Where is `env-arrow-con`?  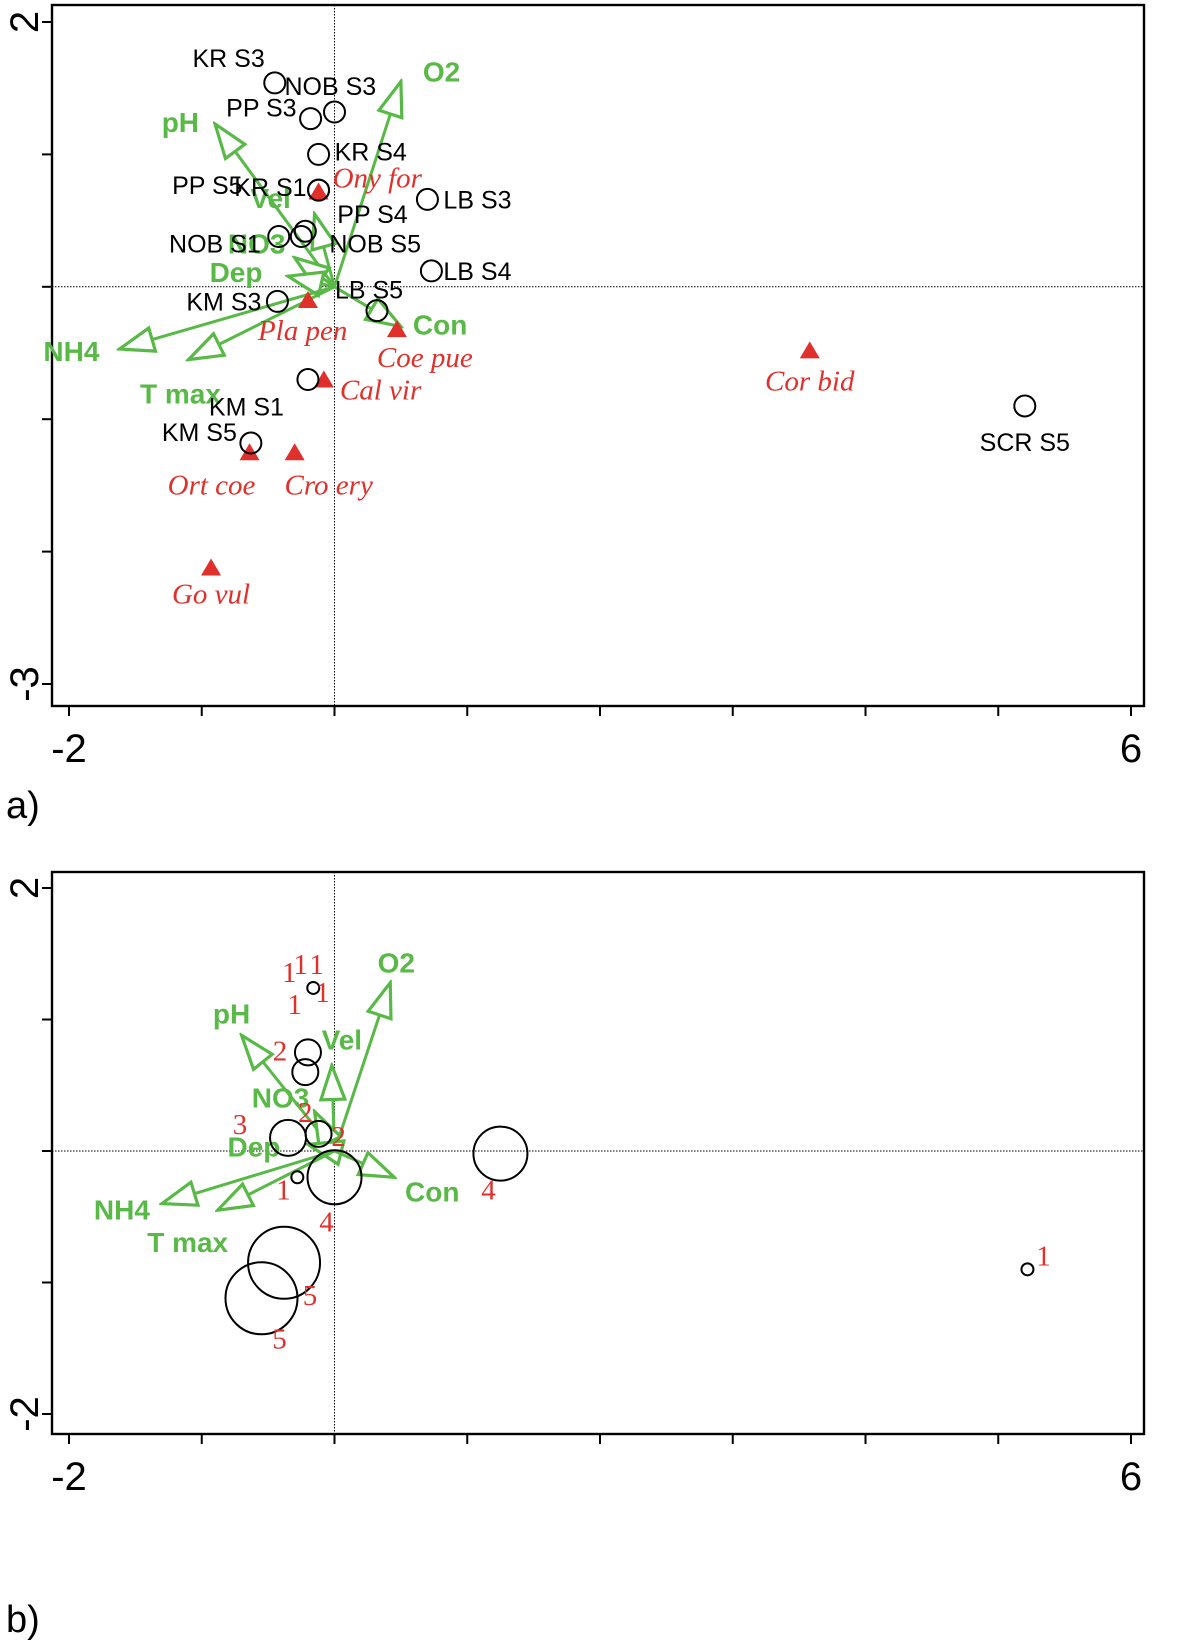
env-arrow-con is located at coordinates (364, 1163).